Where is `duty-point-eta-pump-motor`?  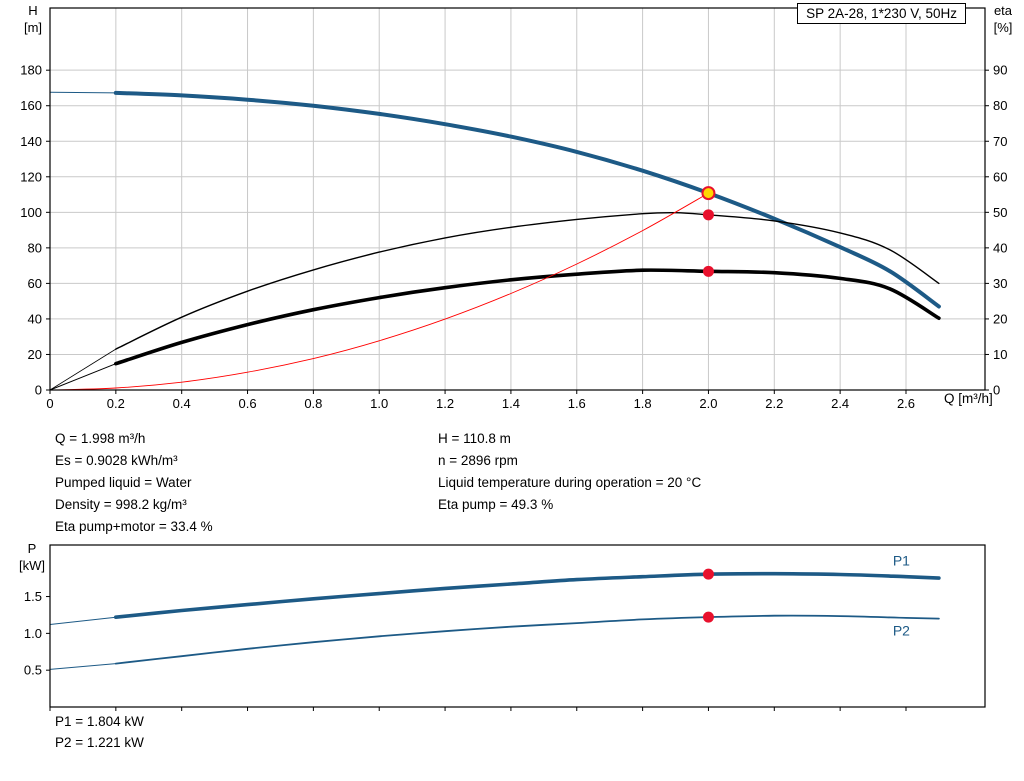 duty-point-eta-pump-motor is located at coordinates (708, 271).